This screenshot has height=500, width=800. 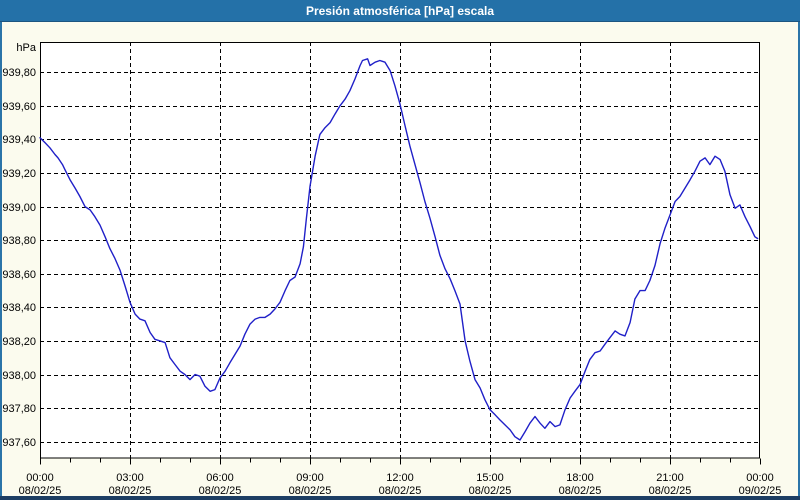 I want to click on y-axis-unit-label: hPa, so click(x=26, y=48).